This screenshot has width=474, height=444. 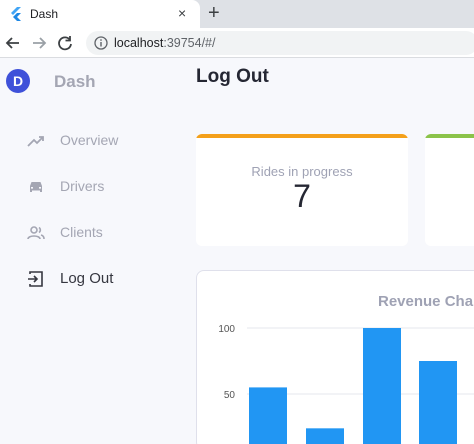 What do you see at coordinates (139, 43) in the screenshot?
I see `url-host: localhost` at bounding box center [139, 43].